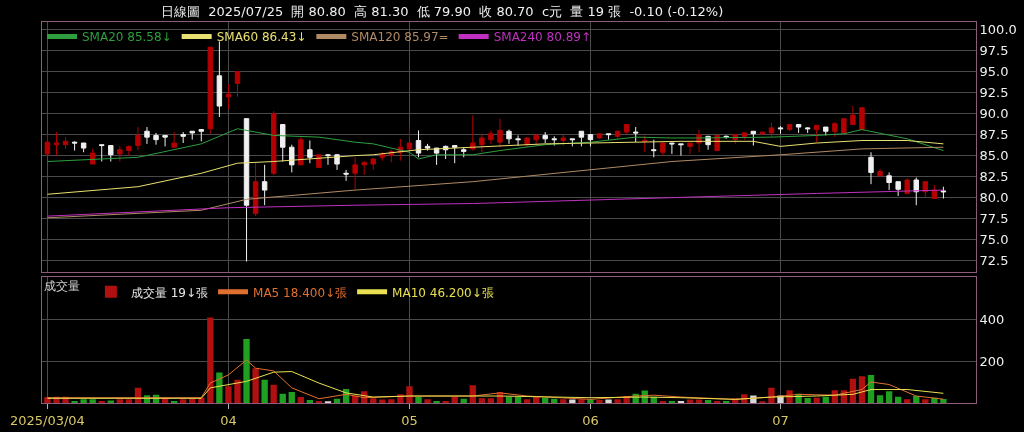  What do you see at coordinates (169, 292) in the screenshot?
I see `legend-label: 成交量 19↓張` at bounding box center [169, 292].